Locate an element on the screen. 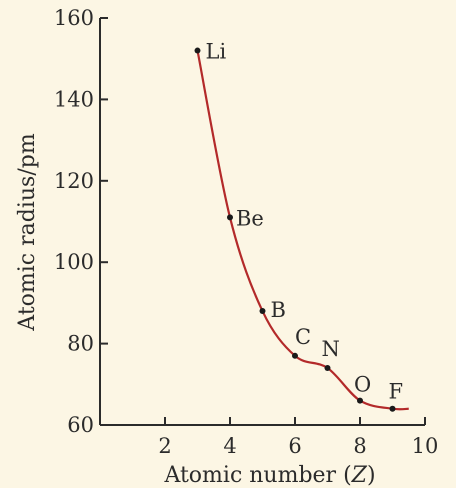 This screenshot has width=456, height=488. data-point-li is located at coordinates (197, 50).